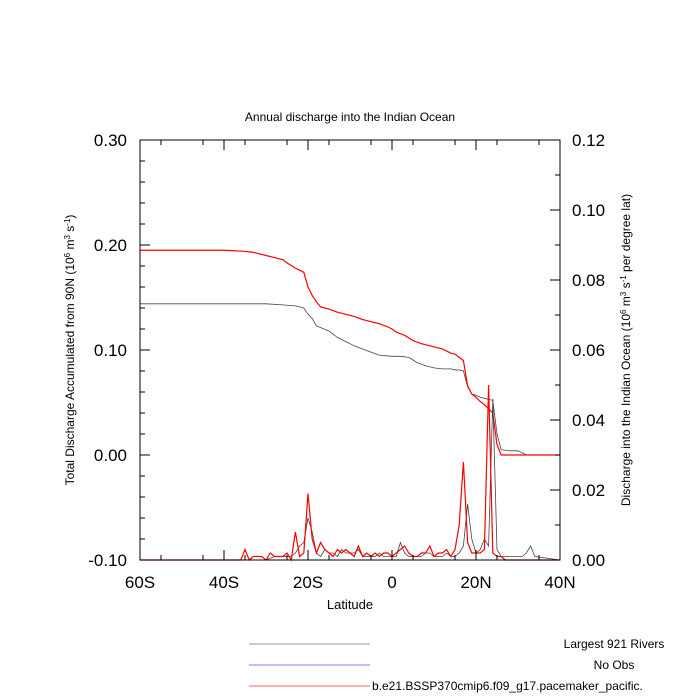 The height and width of the screenshot is (700, 700). Describe the element at coordinates (588, 560) in the screenshot. I see `y-tick-label-right: 0.00` at that location.